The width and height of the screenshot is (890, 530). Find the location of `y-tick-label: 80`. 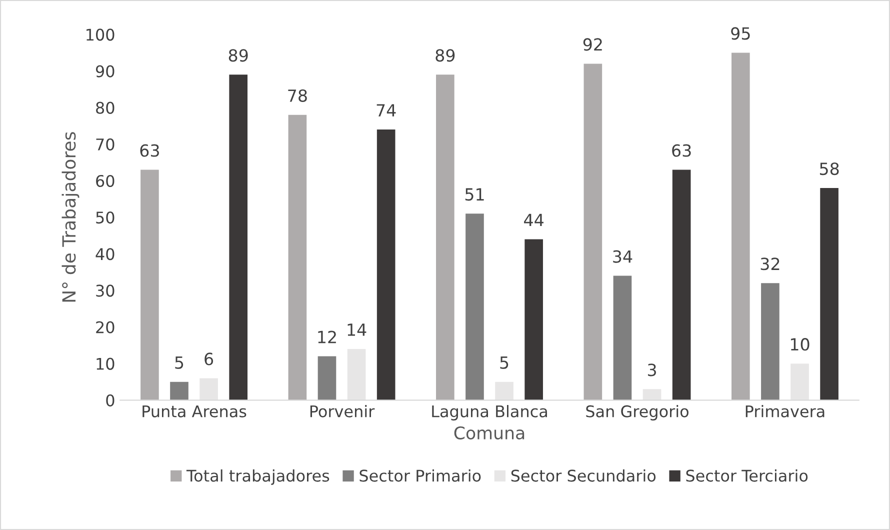

y-tick-label: 80 is located at coordinates (105, 108).